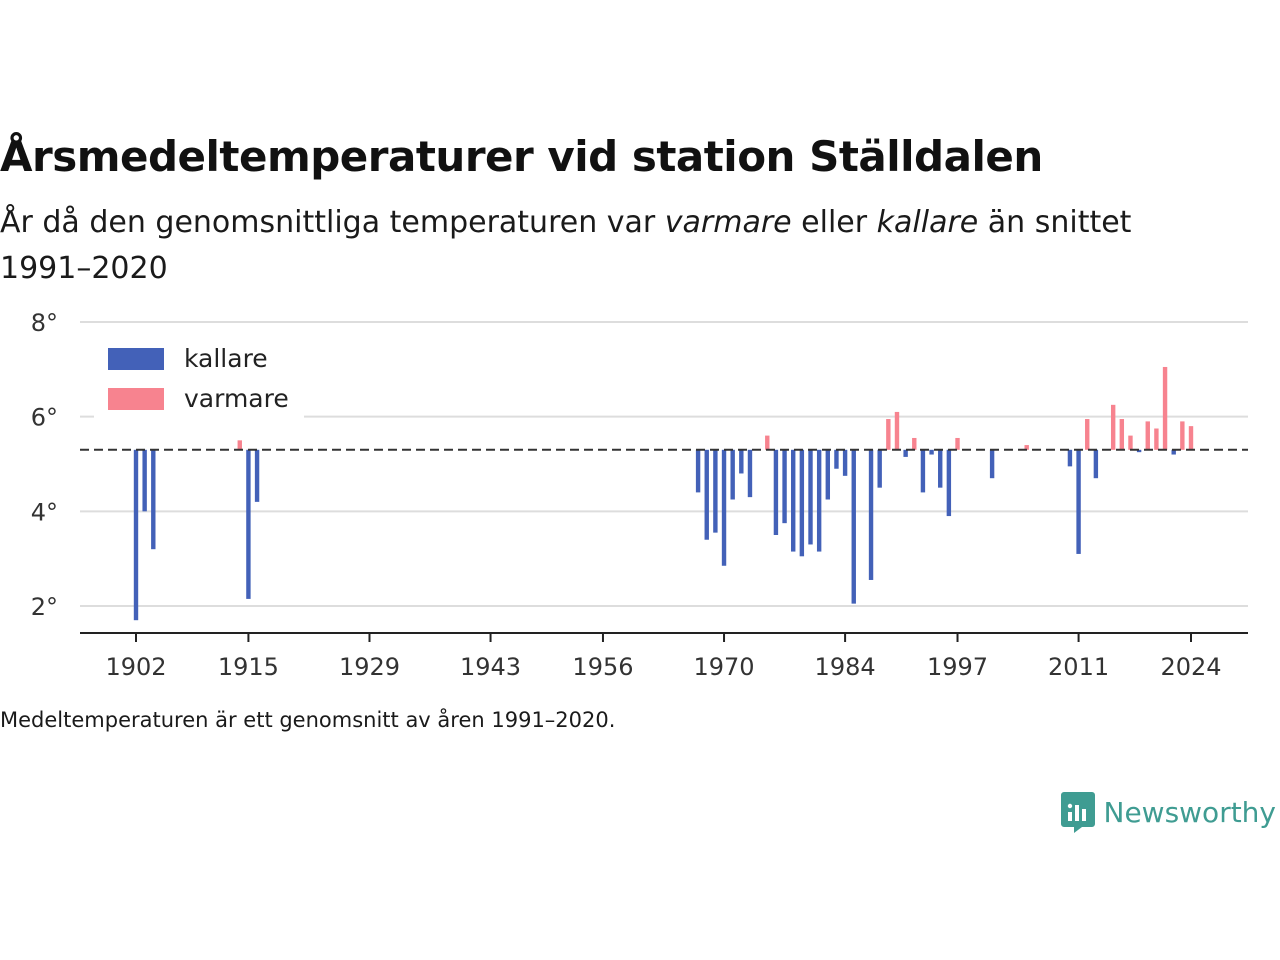 This screenshot has width=1280, height=960. I want to click on bar-cold-1977, so click(784, 486).